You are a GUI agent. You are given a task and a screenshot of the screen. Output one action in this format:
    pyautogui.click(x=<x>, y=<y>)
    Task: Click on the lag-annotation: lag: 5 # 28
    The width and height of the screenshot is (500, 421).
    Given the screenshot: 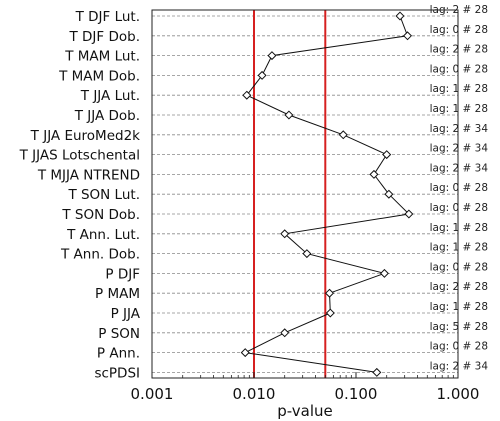 What is the action you would take?
    pyautogui.click(x=459, y=327)
    